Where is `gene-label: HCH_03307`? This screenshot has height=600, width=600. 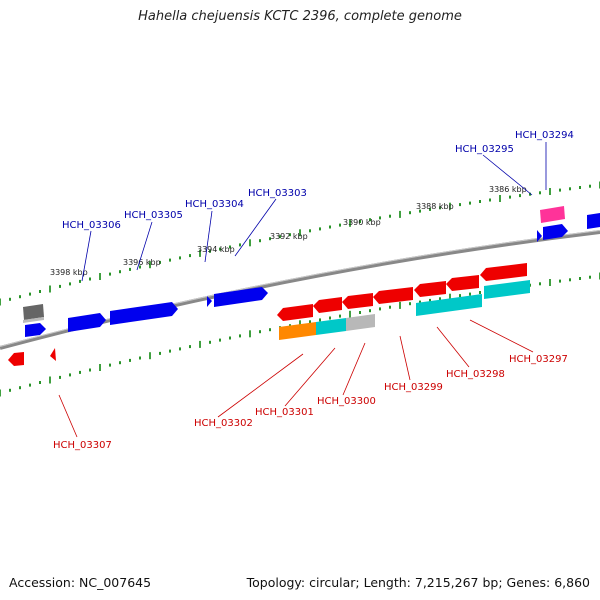
gene-label: HCH_03307 is located at coordinates (82, 445).